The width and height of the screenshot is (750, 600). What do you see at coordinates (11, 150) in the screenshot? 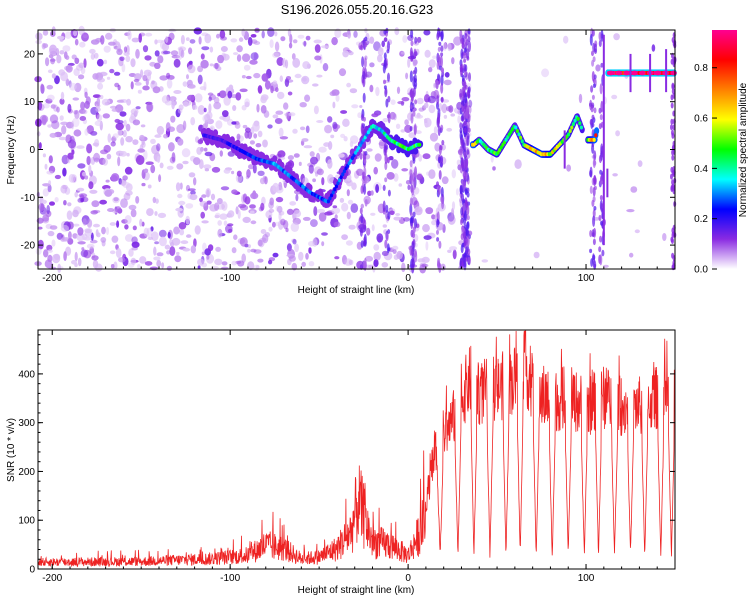
I see `spectrogram-y-label: Frequency (Hz)` at bounding box center [11, 150].